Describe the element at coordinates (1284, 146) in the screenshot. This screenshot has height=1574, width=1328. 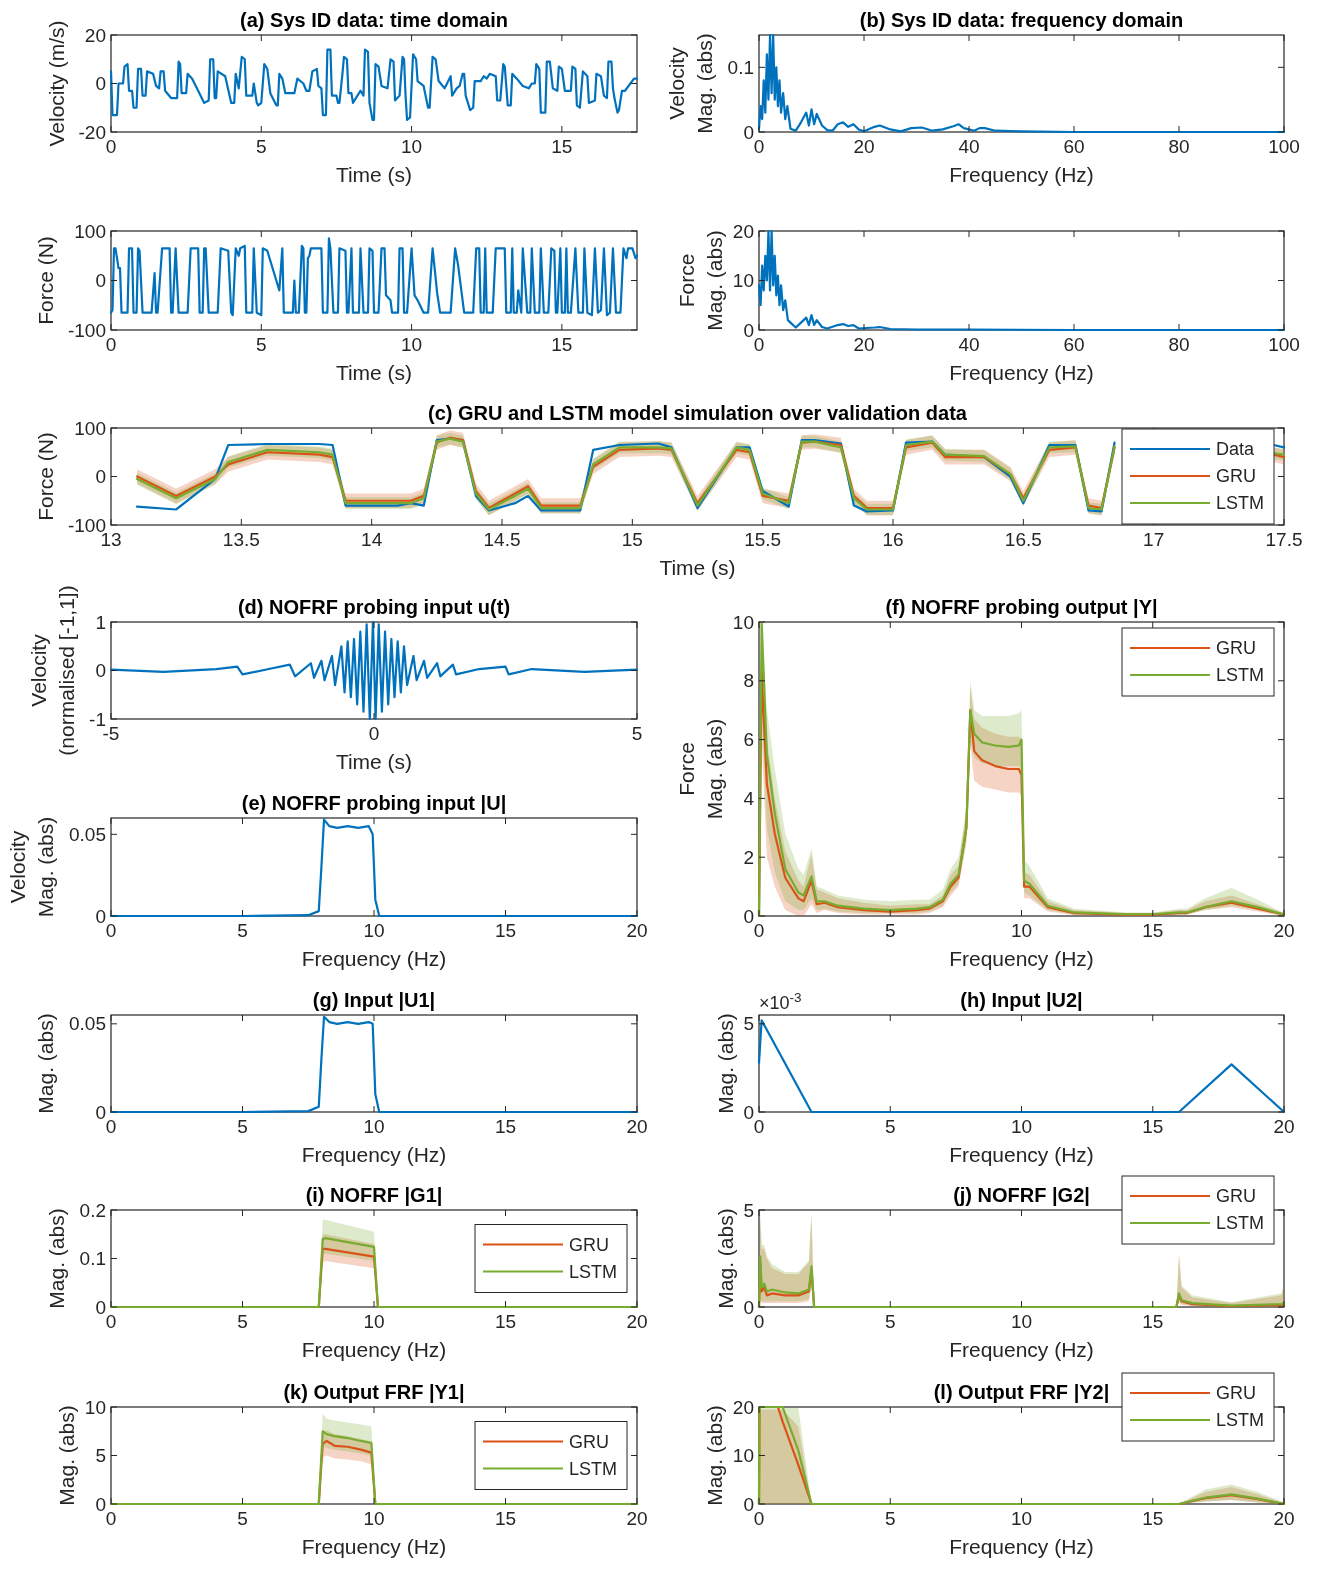
I see `x-tick-label: 100` at that location.